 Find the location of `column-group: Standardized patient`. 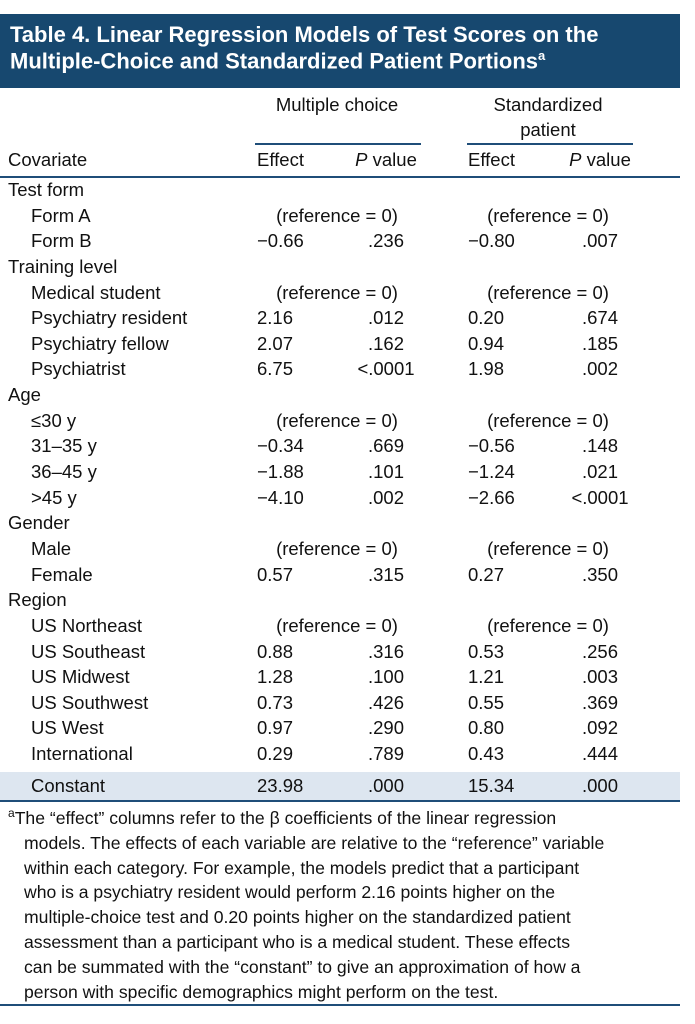

column-group: Standardized patient is located at coordinates (548, 117).